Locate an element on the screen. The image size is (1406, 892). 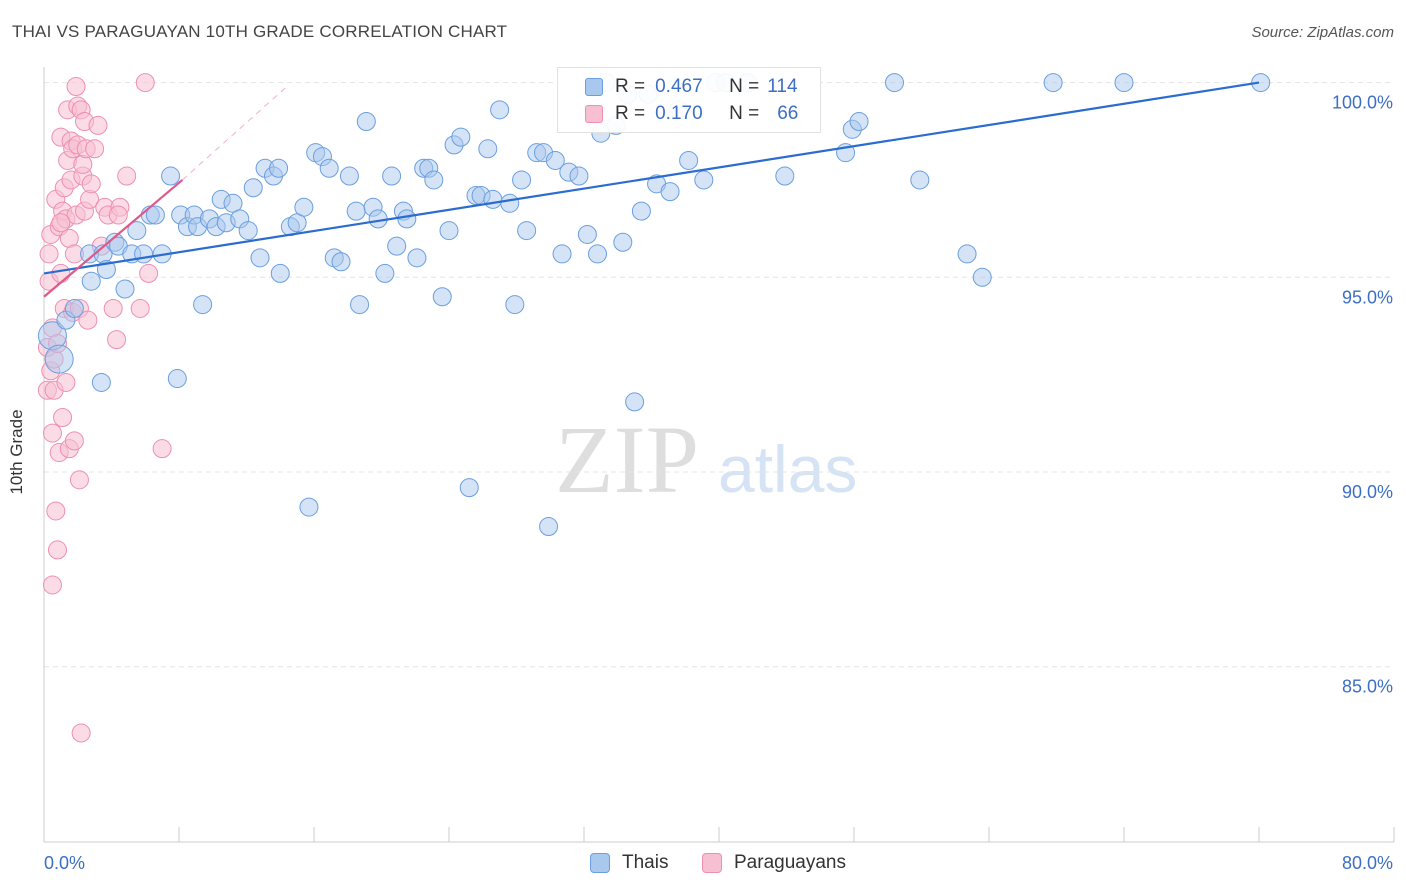
legend-r-value: 0.467 is located at coordinates (679, 86).